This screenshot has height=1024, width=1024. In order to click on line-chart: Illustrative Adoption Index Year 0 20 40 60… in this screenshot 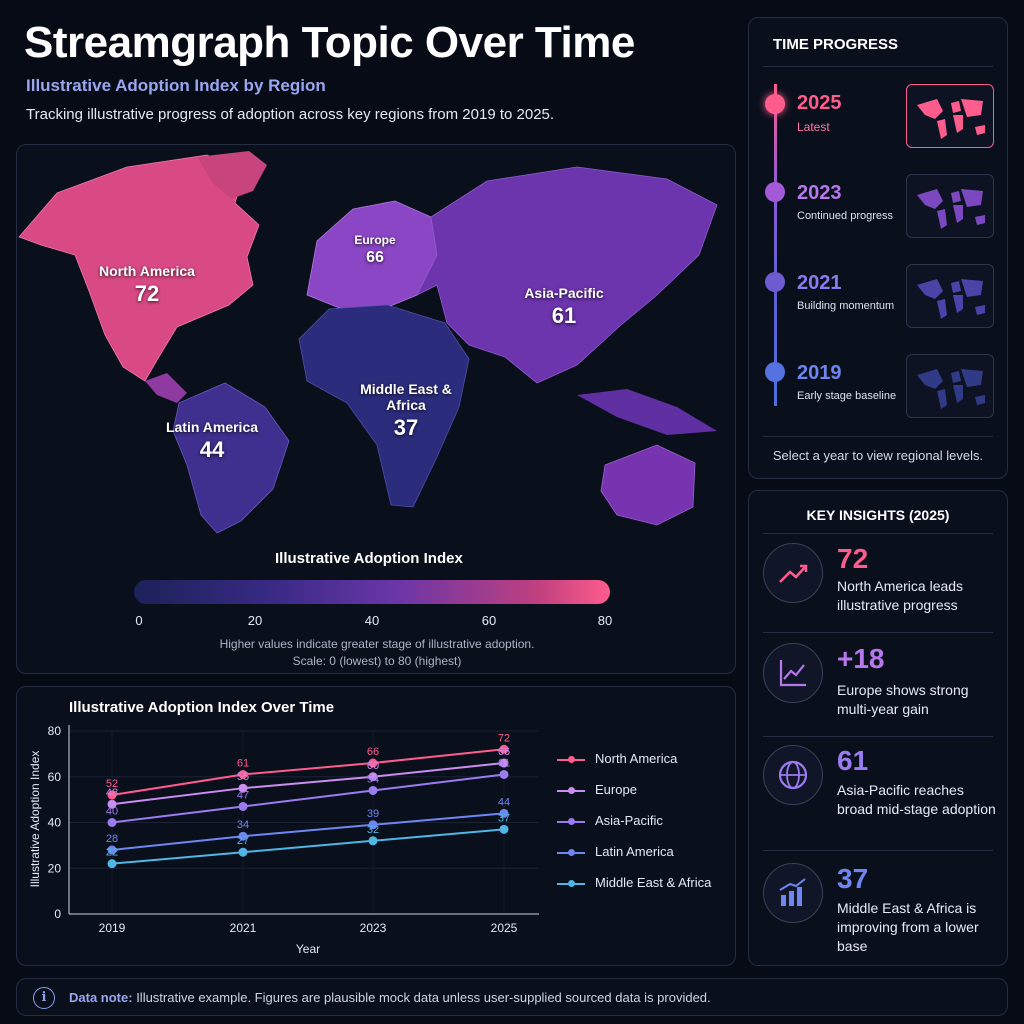, I will do `click(283, 840)`.